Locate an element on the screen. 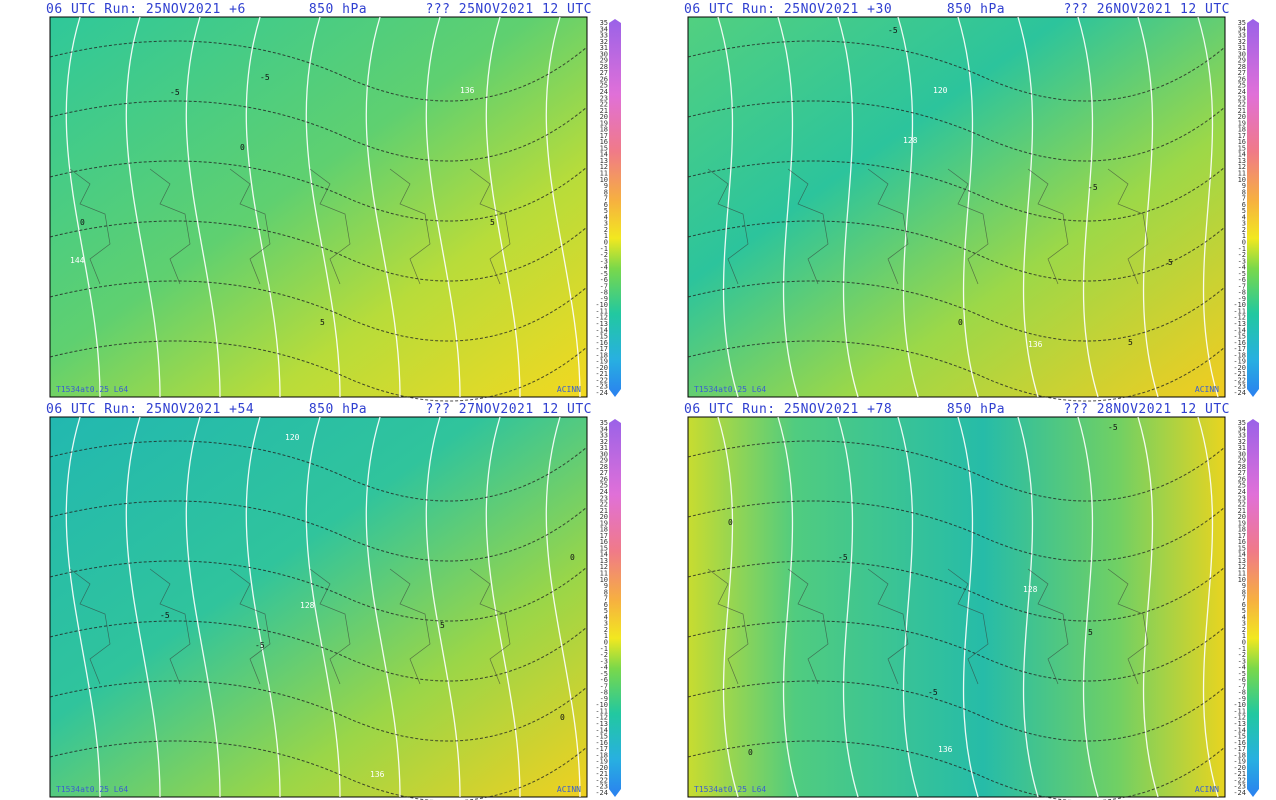  colorbar-label: 15 is located at coordinates (604, 148).